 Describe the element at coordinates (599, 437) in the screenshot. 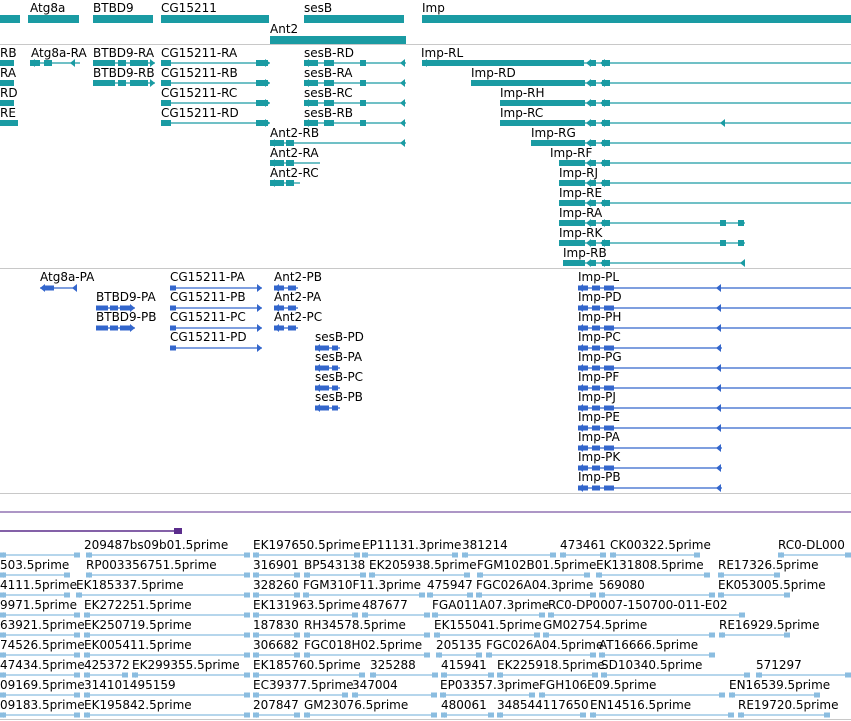

I see `protein-label: Imp-PA` at that location.